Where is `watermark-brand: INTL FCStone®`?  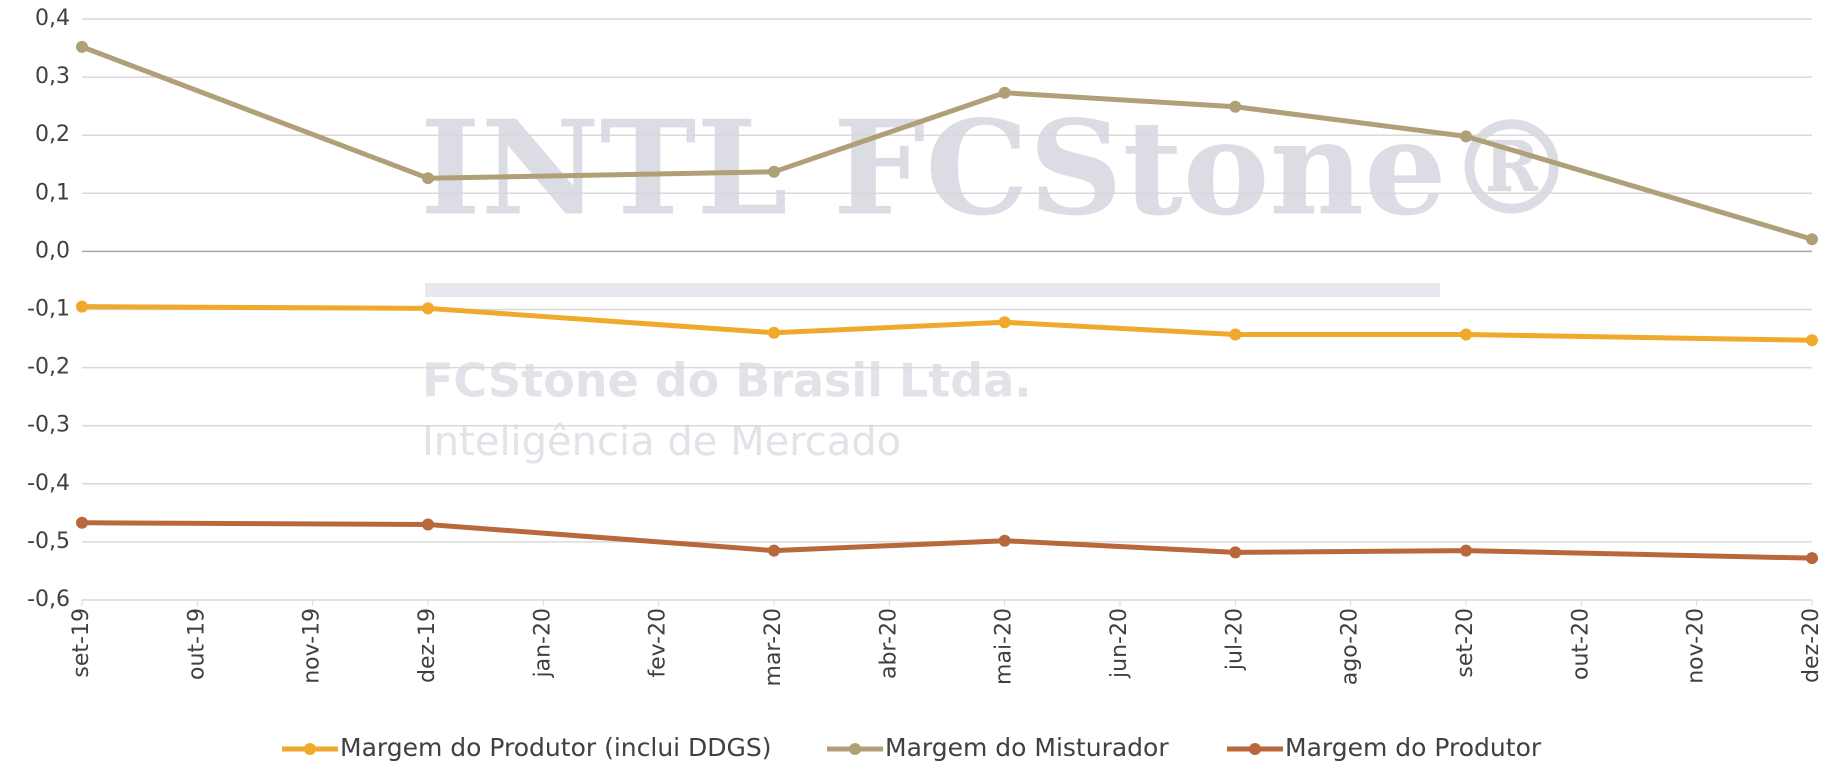 watermark-brand: INTL FCStone® is located at coordinates (998, 168).